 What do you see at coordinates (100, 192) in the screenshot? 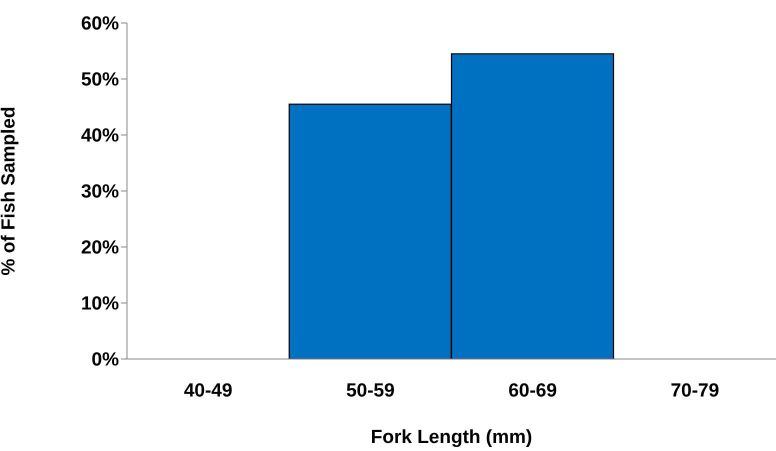
I see `y-tick-label: 30%` at bounding box center [100, 192].